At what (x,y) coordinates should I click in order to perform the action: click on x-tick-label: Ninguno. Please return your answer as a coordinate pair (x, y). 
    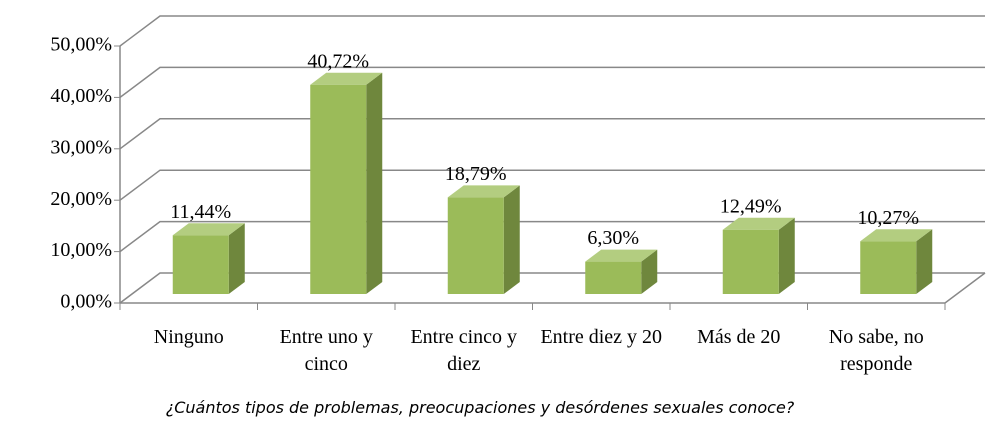
    Looking at the image, I should click on (188, 337).